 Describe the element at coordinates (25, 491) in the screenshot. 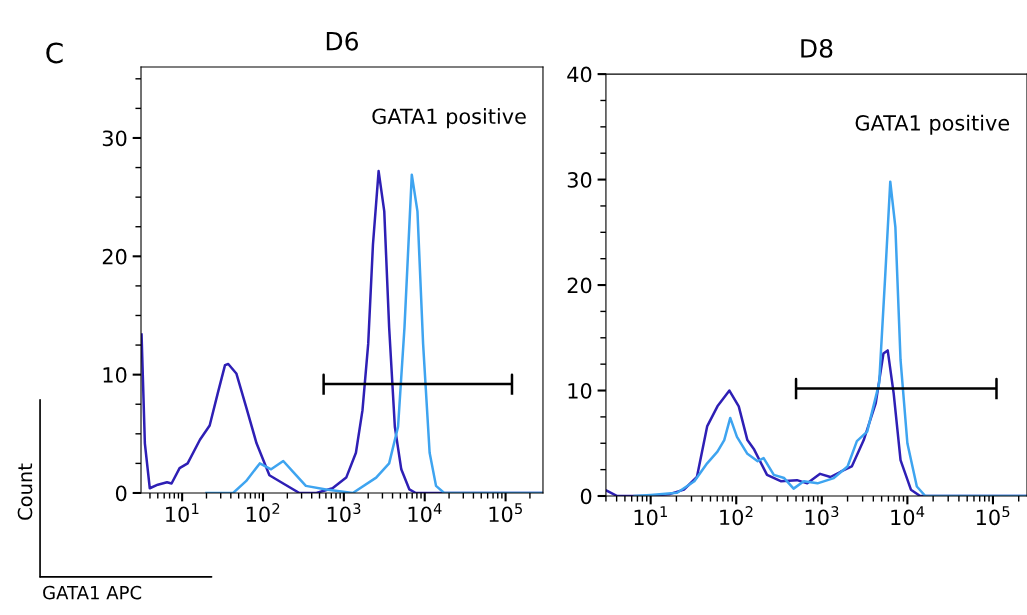

I see `y-axis-title: Count` at that location.